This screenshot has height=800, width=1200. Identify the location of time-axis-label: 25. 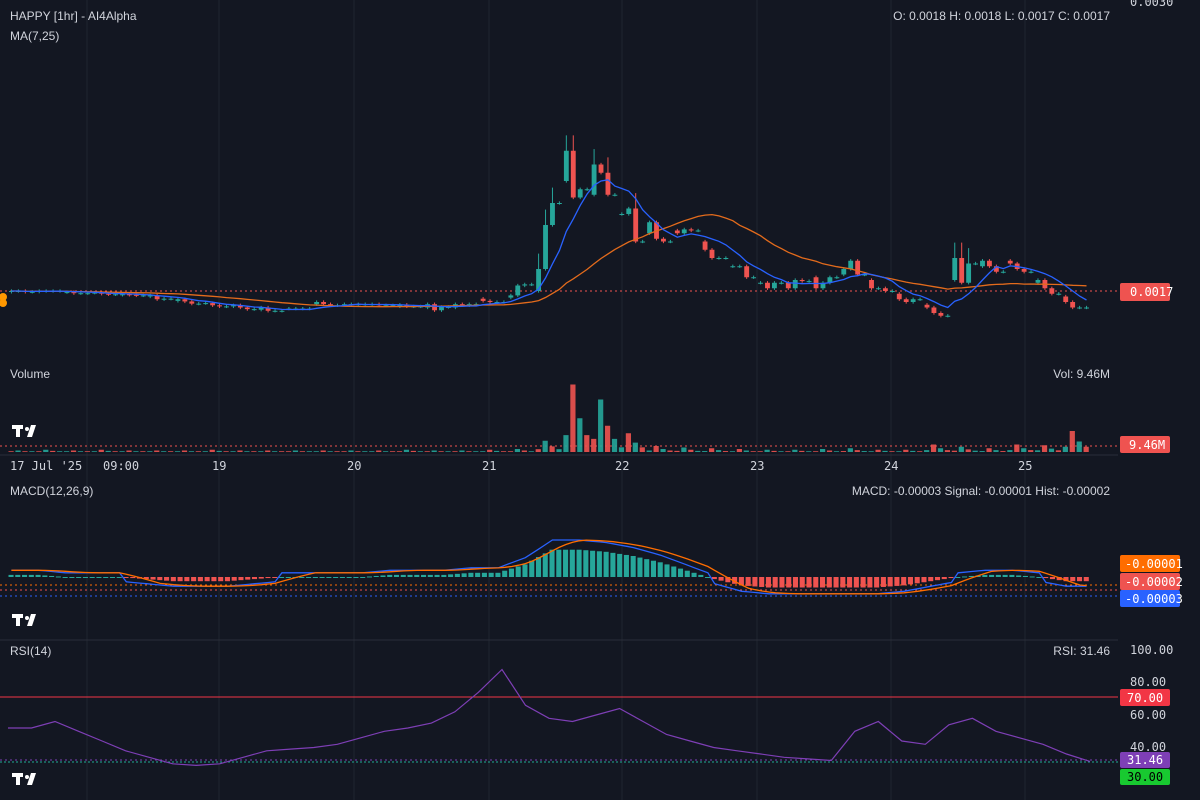
(1025, 466).